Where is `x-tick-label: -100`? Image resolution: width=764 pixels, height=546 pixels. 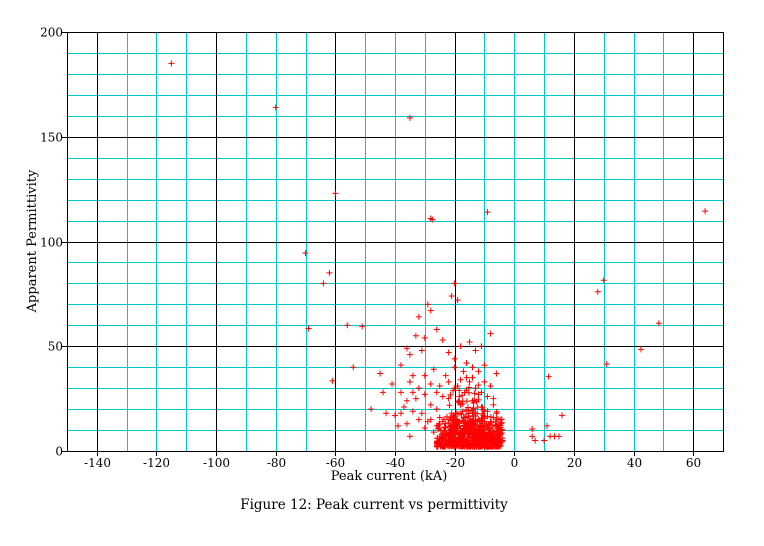
x-tick-label: -100 is located at coordinates (216, 463).